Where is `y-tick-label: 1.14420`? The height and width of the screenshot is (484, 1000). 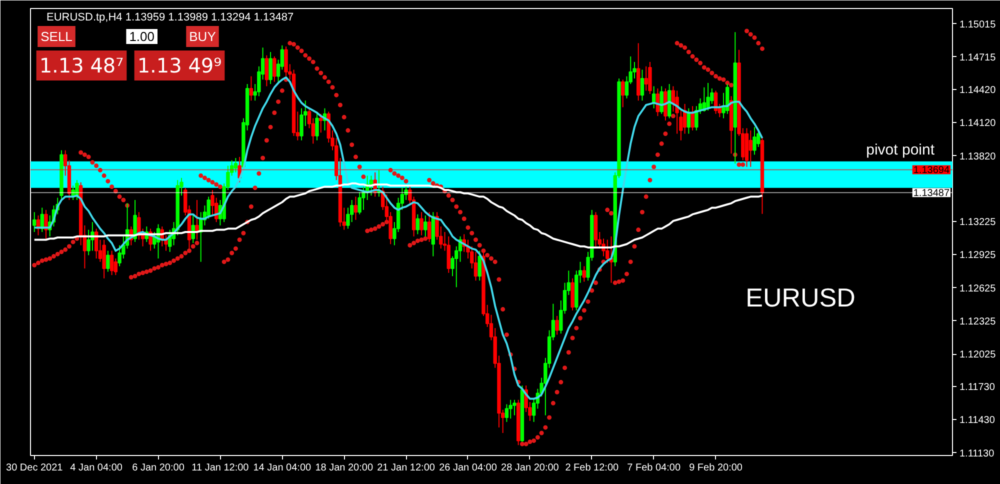 y-tick-label: 1.14420 is located at coordinates (978, 90).